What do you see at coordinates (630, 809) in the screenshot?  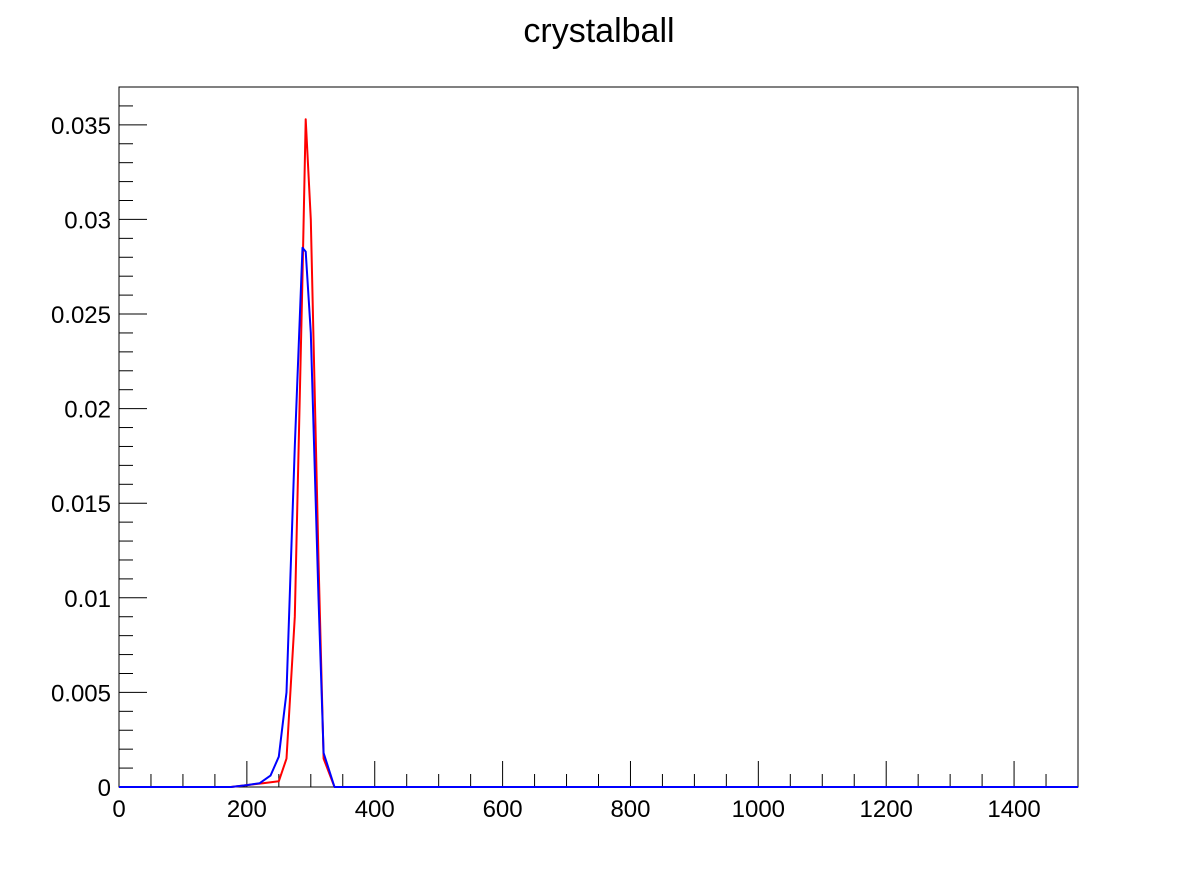 I see `x-tick-label: 800` at bounding box center [630, 809].